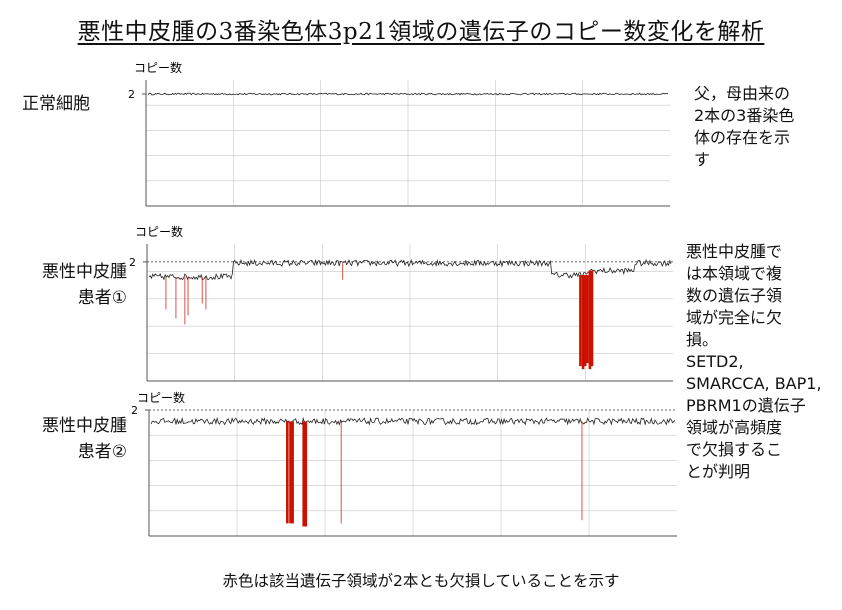  I want to click on side-note-normal-line: す, so click(702, 159).